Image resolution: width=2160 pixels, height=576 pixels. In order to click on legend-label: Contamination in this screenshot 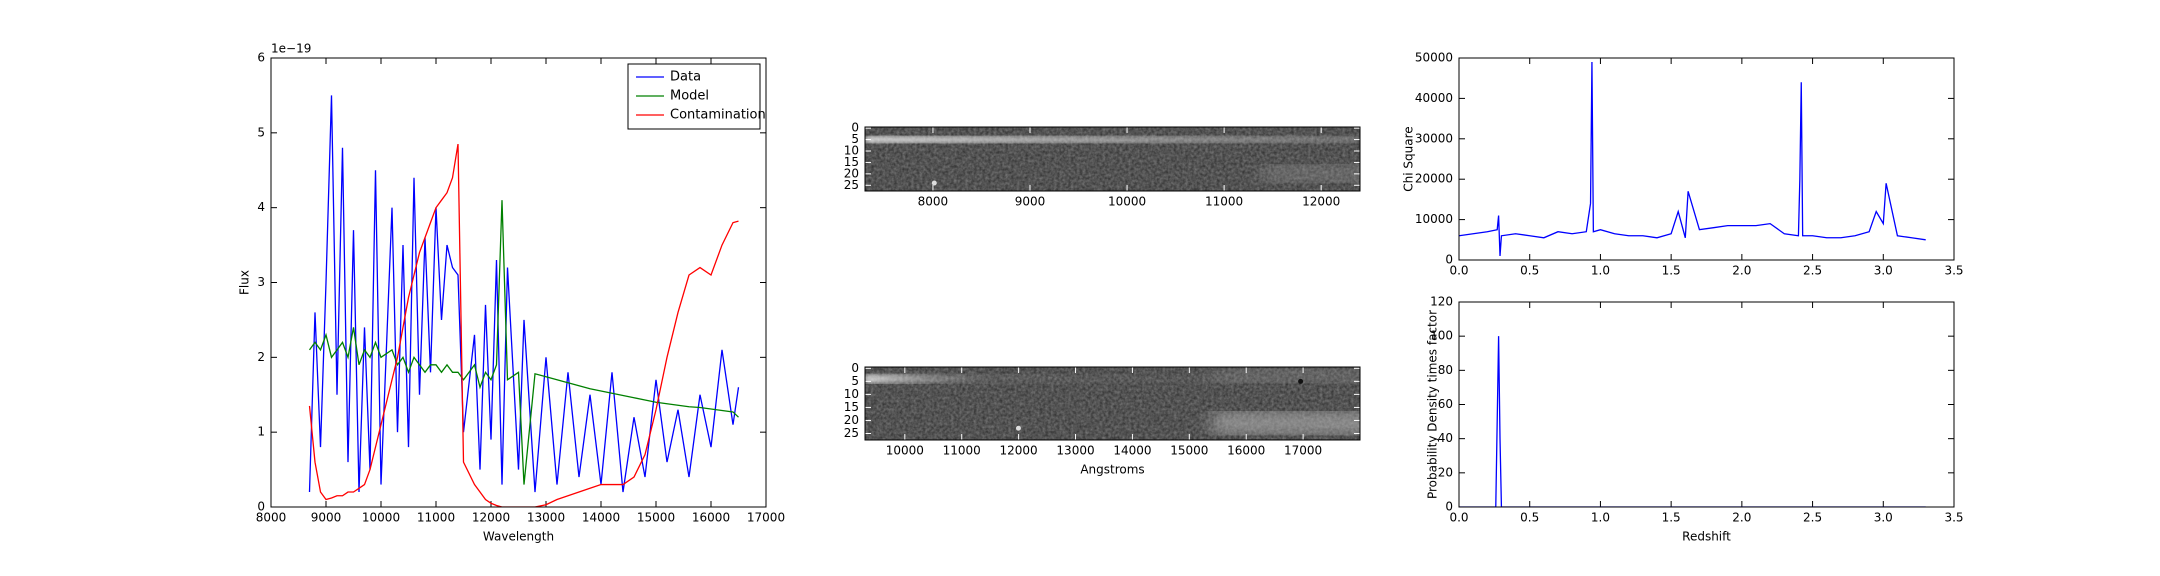, I will do `click(718, 115)`.